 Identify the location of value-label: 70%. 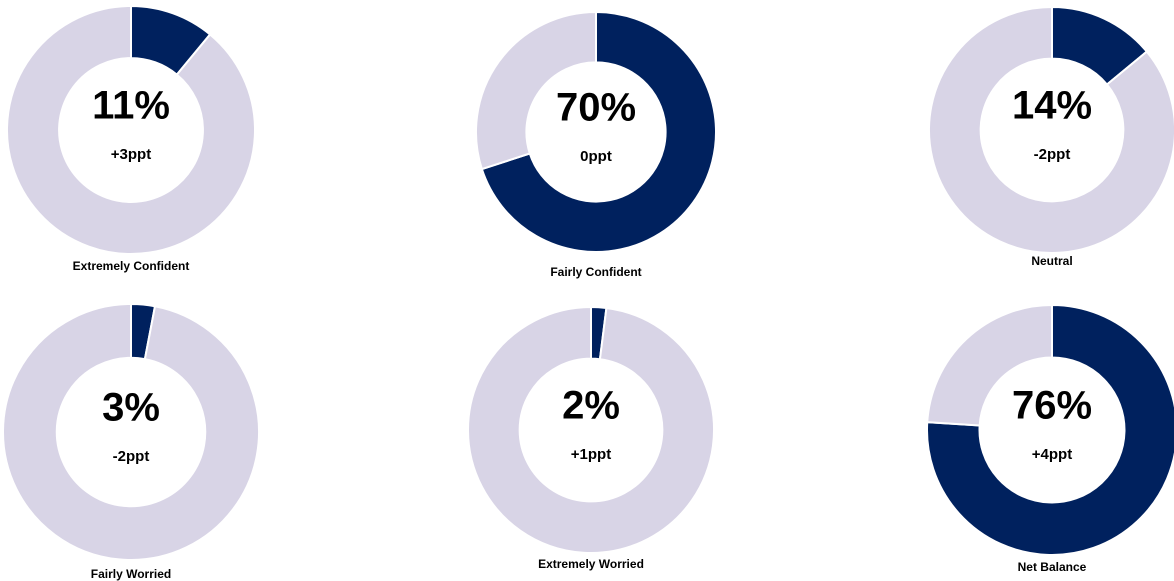
(596, 108).